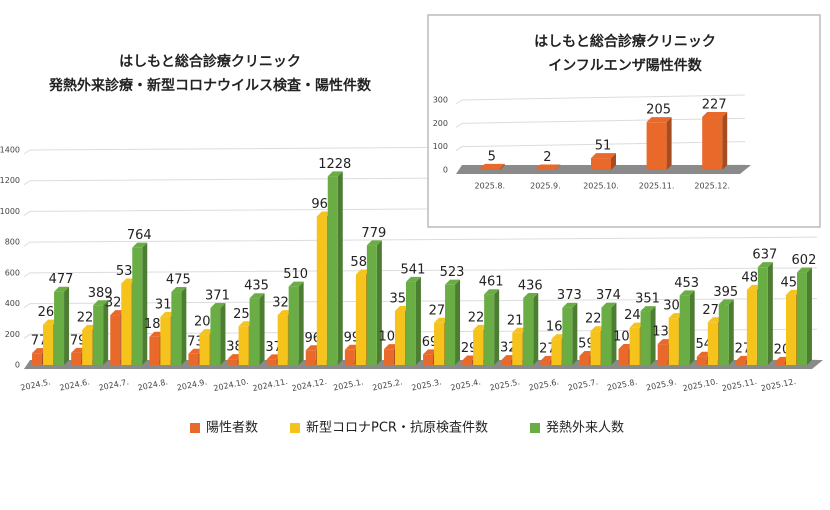  I want to click on value-label: 453, so click(686, 283).